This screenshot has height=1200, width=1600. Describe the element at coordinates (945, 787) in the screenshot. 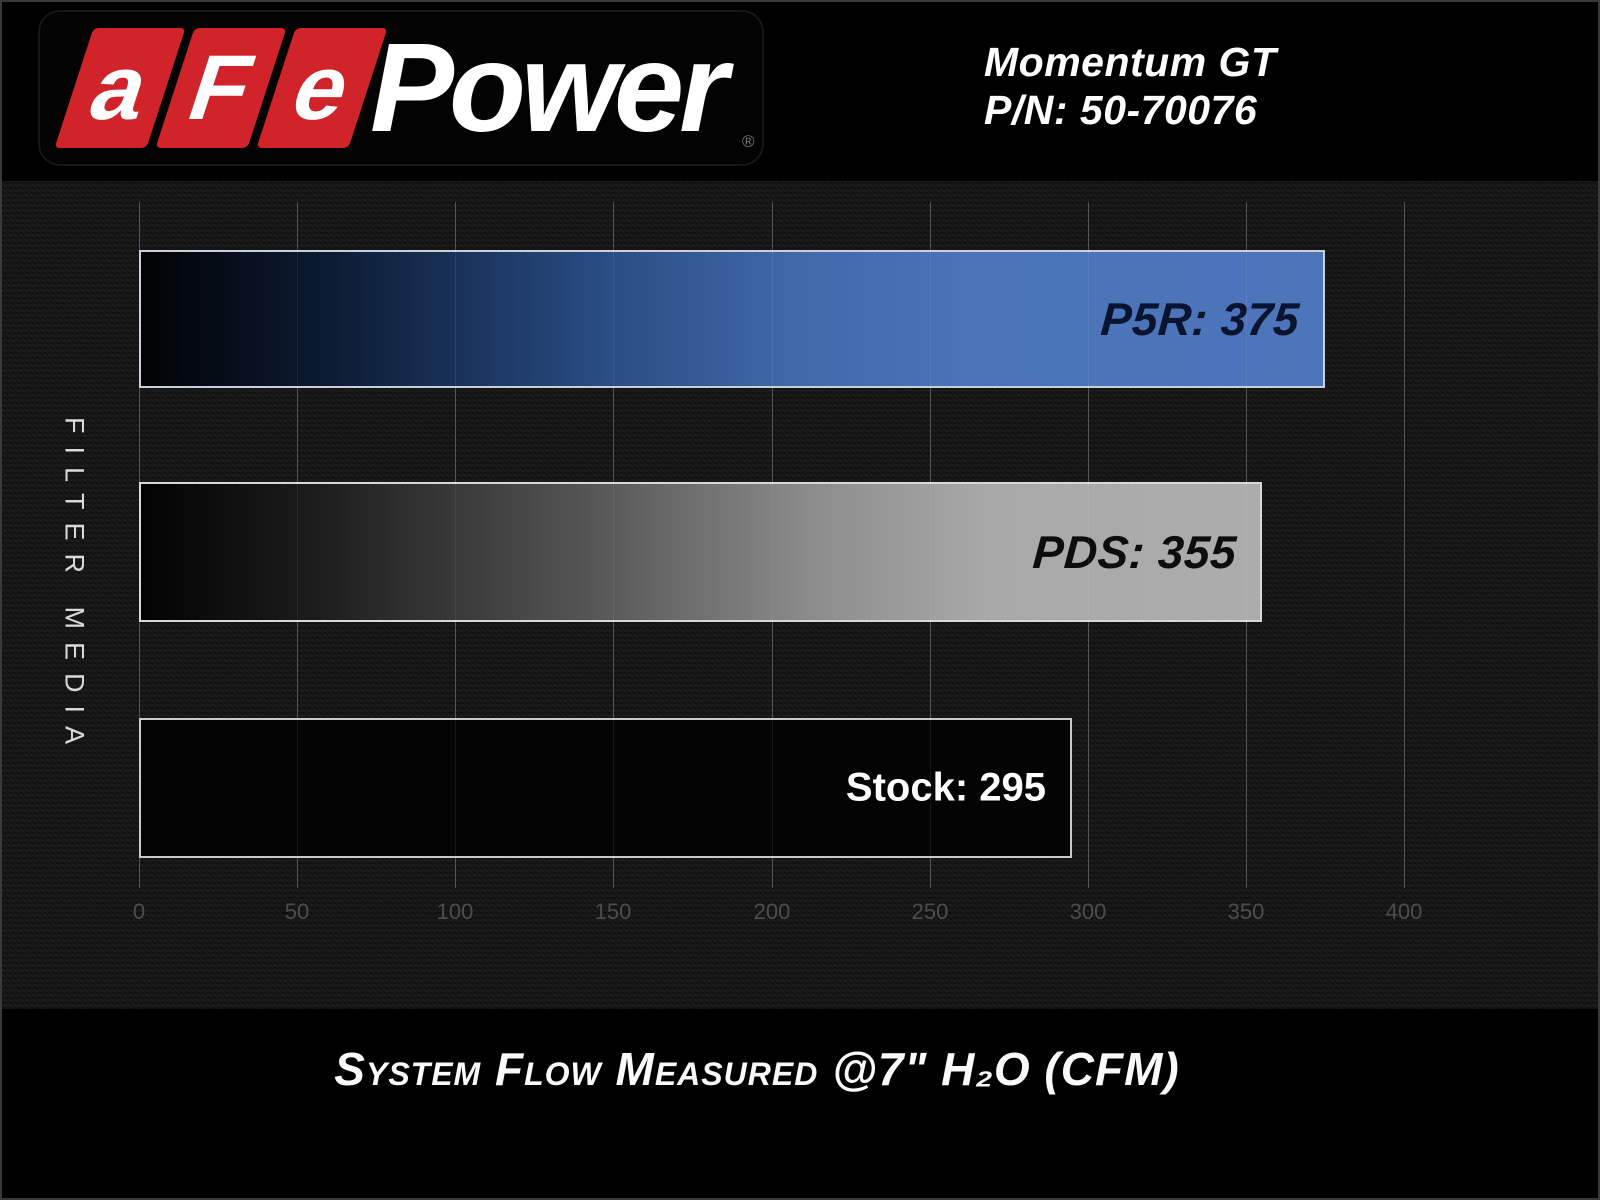

I see `bar-value-label-stock: Stock: 295` at that location.